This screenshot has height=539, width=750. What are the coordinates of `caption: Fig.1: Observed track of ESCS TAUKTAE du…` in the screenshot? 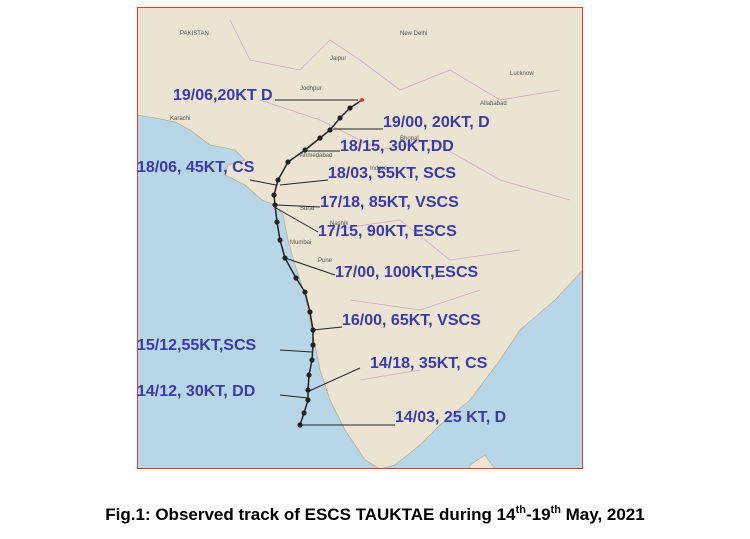 It's located at (374, 514).